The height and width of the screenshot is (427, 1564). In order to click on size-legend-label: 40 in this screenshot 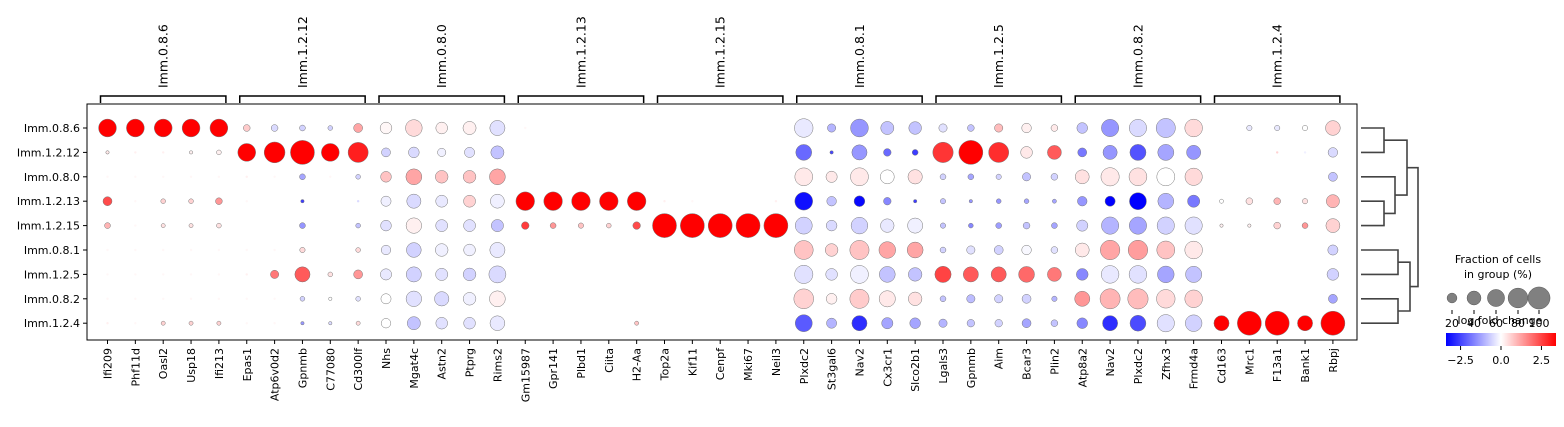, I will do `click(1474, 323)`.